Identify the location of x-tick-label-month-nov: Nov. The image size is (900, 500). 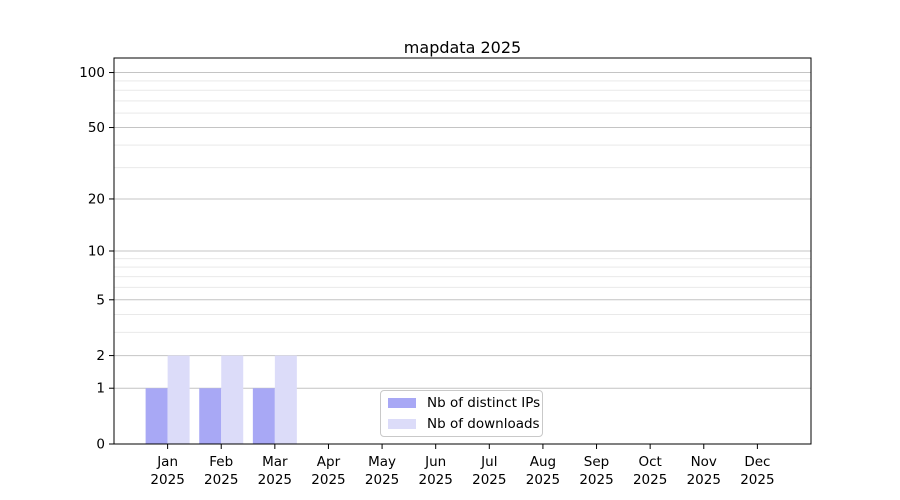
(704, 462).